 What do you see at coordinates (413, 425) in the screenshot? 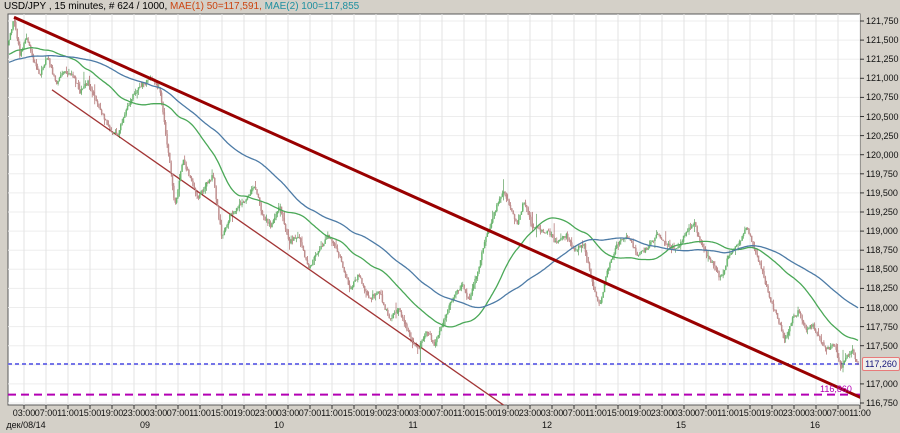
I see `date-label: 11` at bounding box center [413, 425].